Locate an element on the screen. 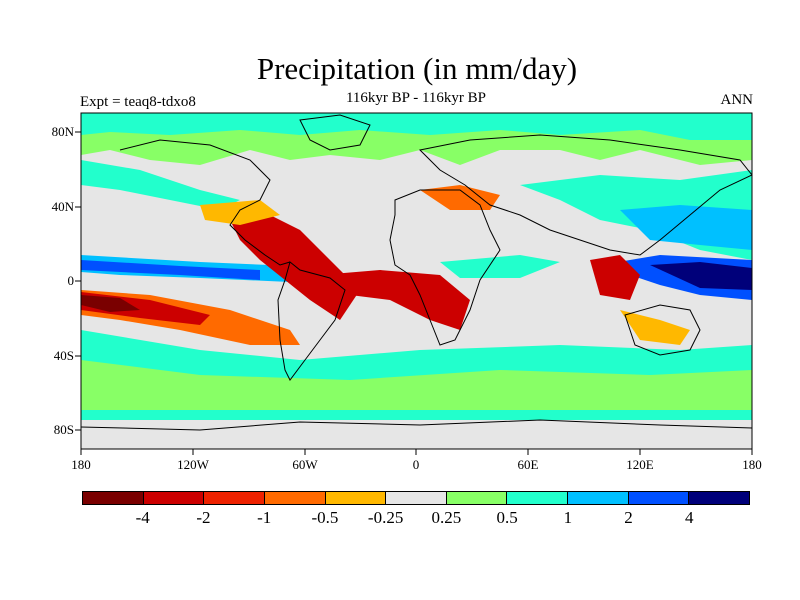 The height and width of the screenshot is (600, 800). australia-coast is located at coordinates (662, 330).